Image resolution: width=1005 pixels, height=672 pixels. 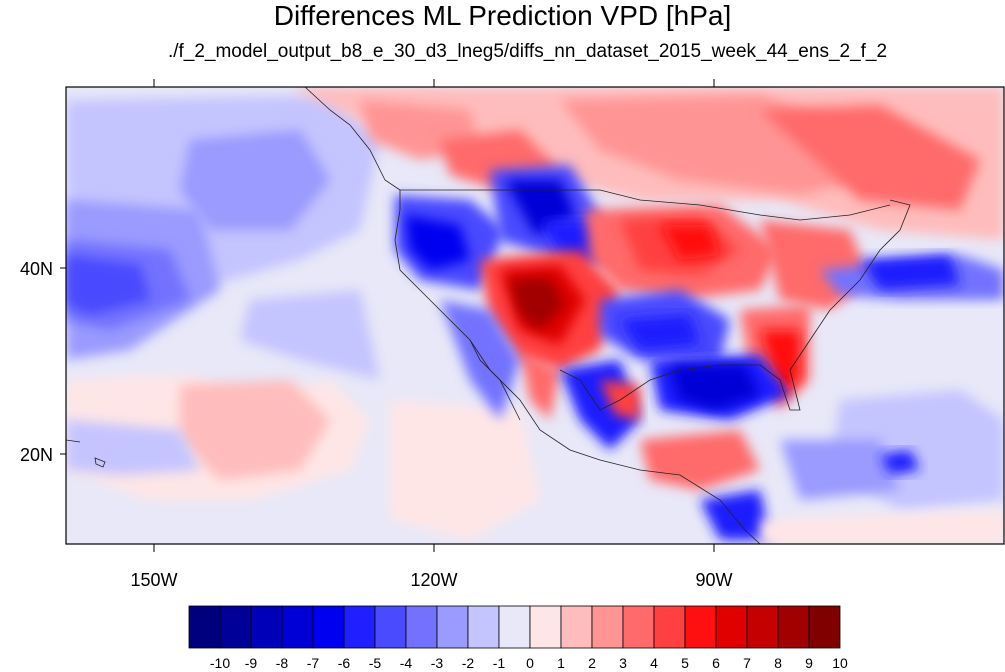 What do you see at coordinates (778, 663) in the screenshot?
I see `colorbar-label: 8` at bounding box center [778, 663].